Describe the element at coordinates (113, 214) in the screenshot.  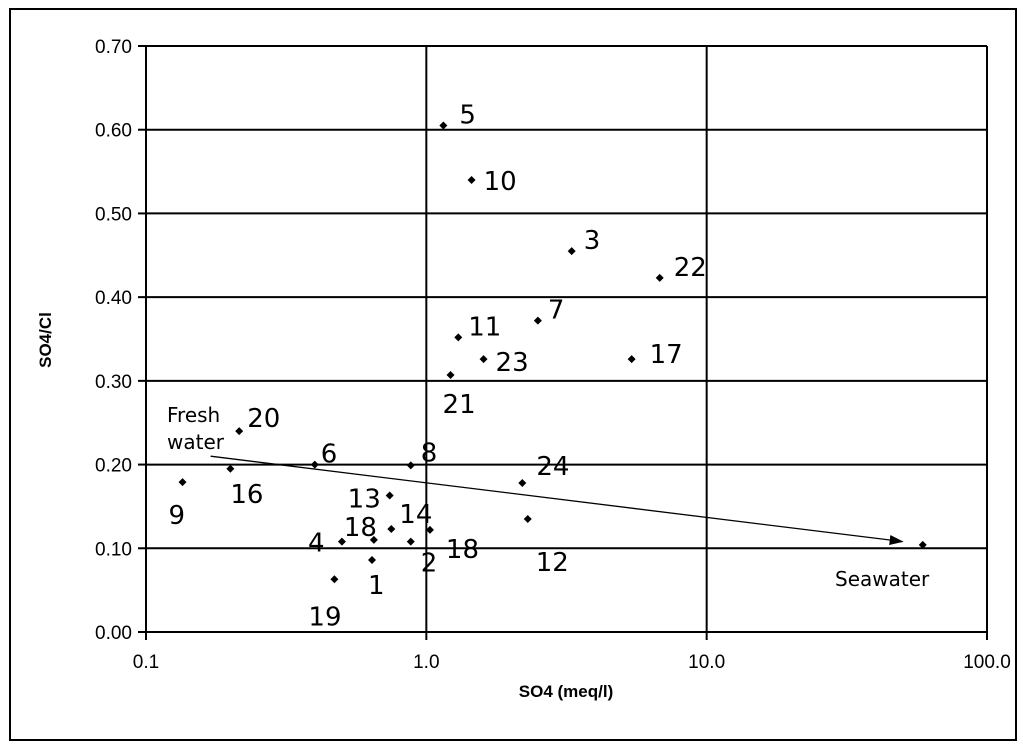
I see `y-tick-label: 0.50` at that location.